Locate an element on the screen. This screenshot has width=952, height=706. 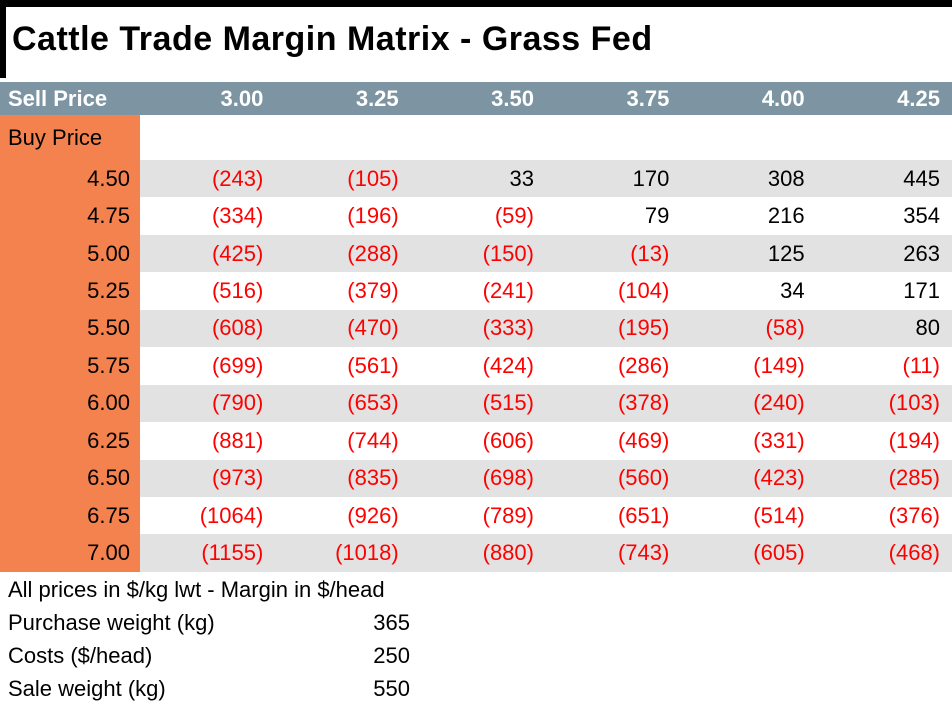
margin-cell: (104) is located at coordinates (643, 291).